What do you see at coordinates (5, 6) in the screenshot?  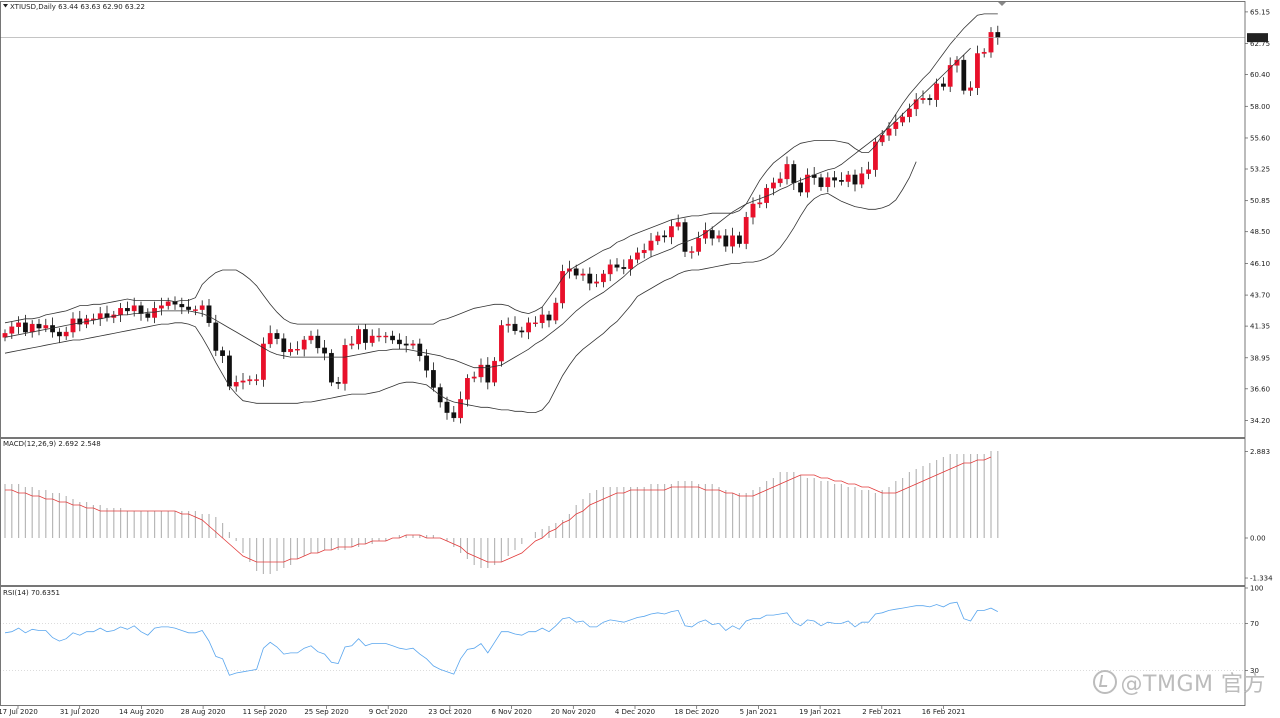 I see `symbol-dropdown-icon` at bounding box center [5, 6].